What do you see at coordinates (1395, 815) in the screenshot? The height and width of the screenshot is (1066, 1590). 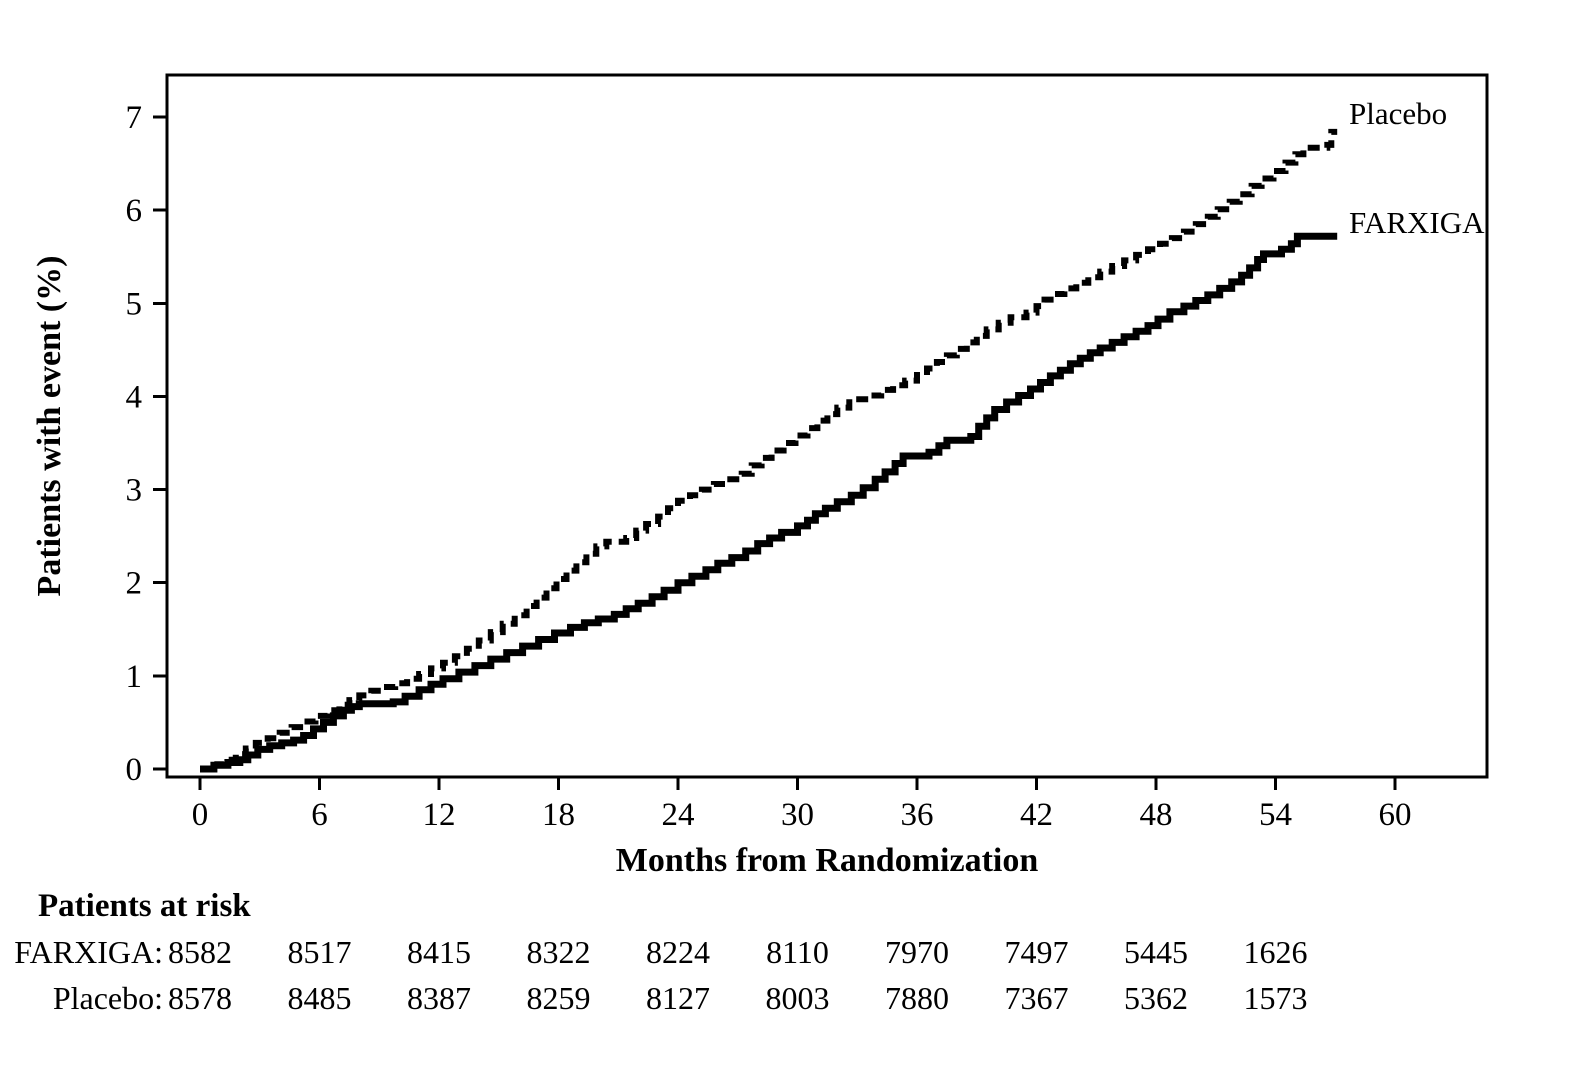 I see `x-tick-label: 60` at bounding box center [1395, 815].